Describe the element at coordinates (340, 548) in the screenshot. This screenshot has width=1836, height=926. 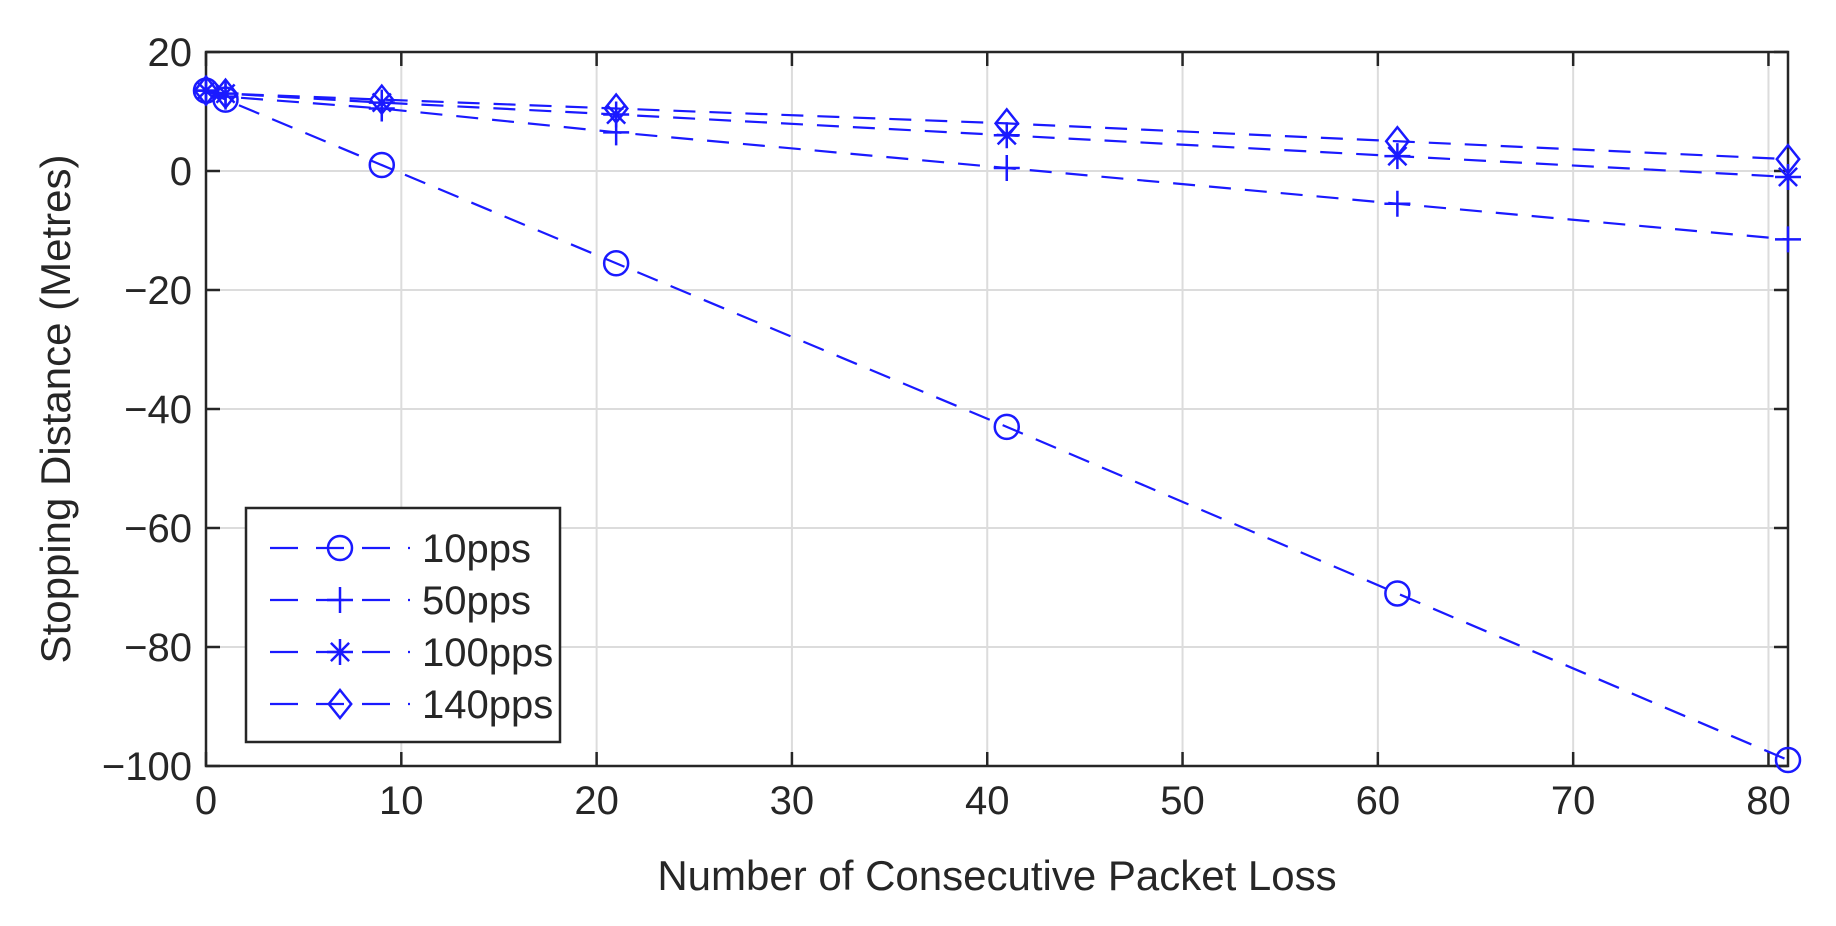
I see `legend-marker-circle` at that location.